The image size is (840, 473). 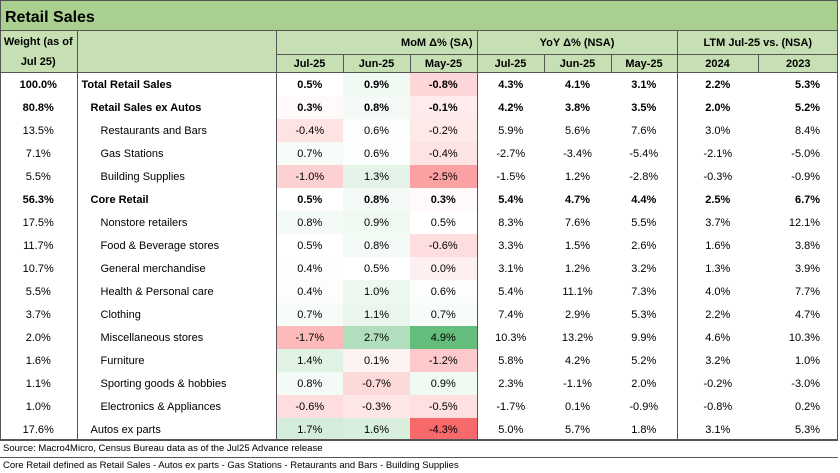 I want to click on ltm-value: 3.0%, so click(x=717, y=130).